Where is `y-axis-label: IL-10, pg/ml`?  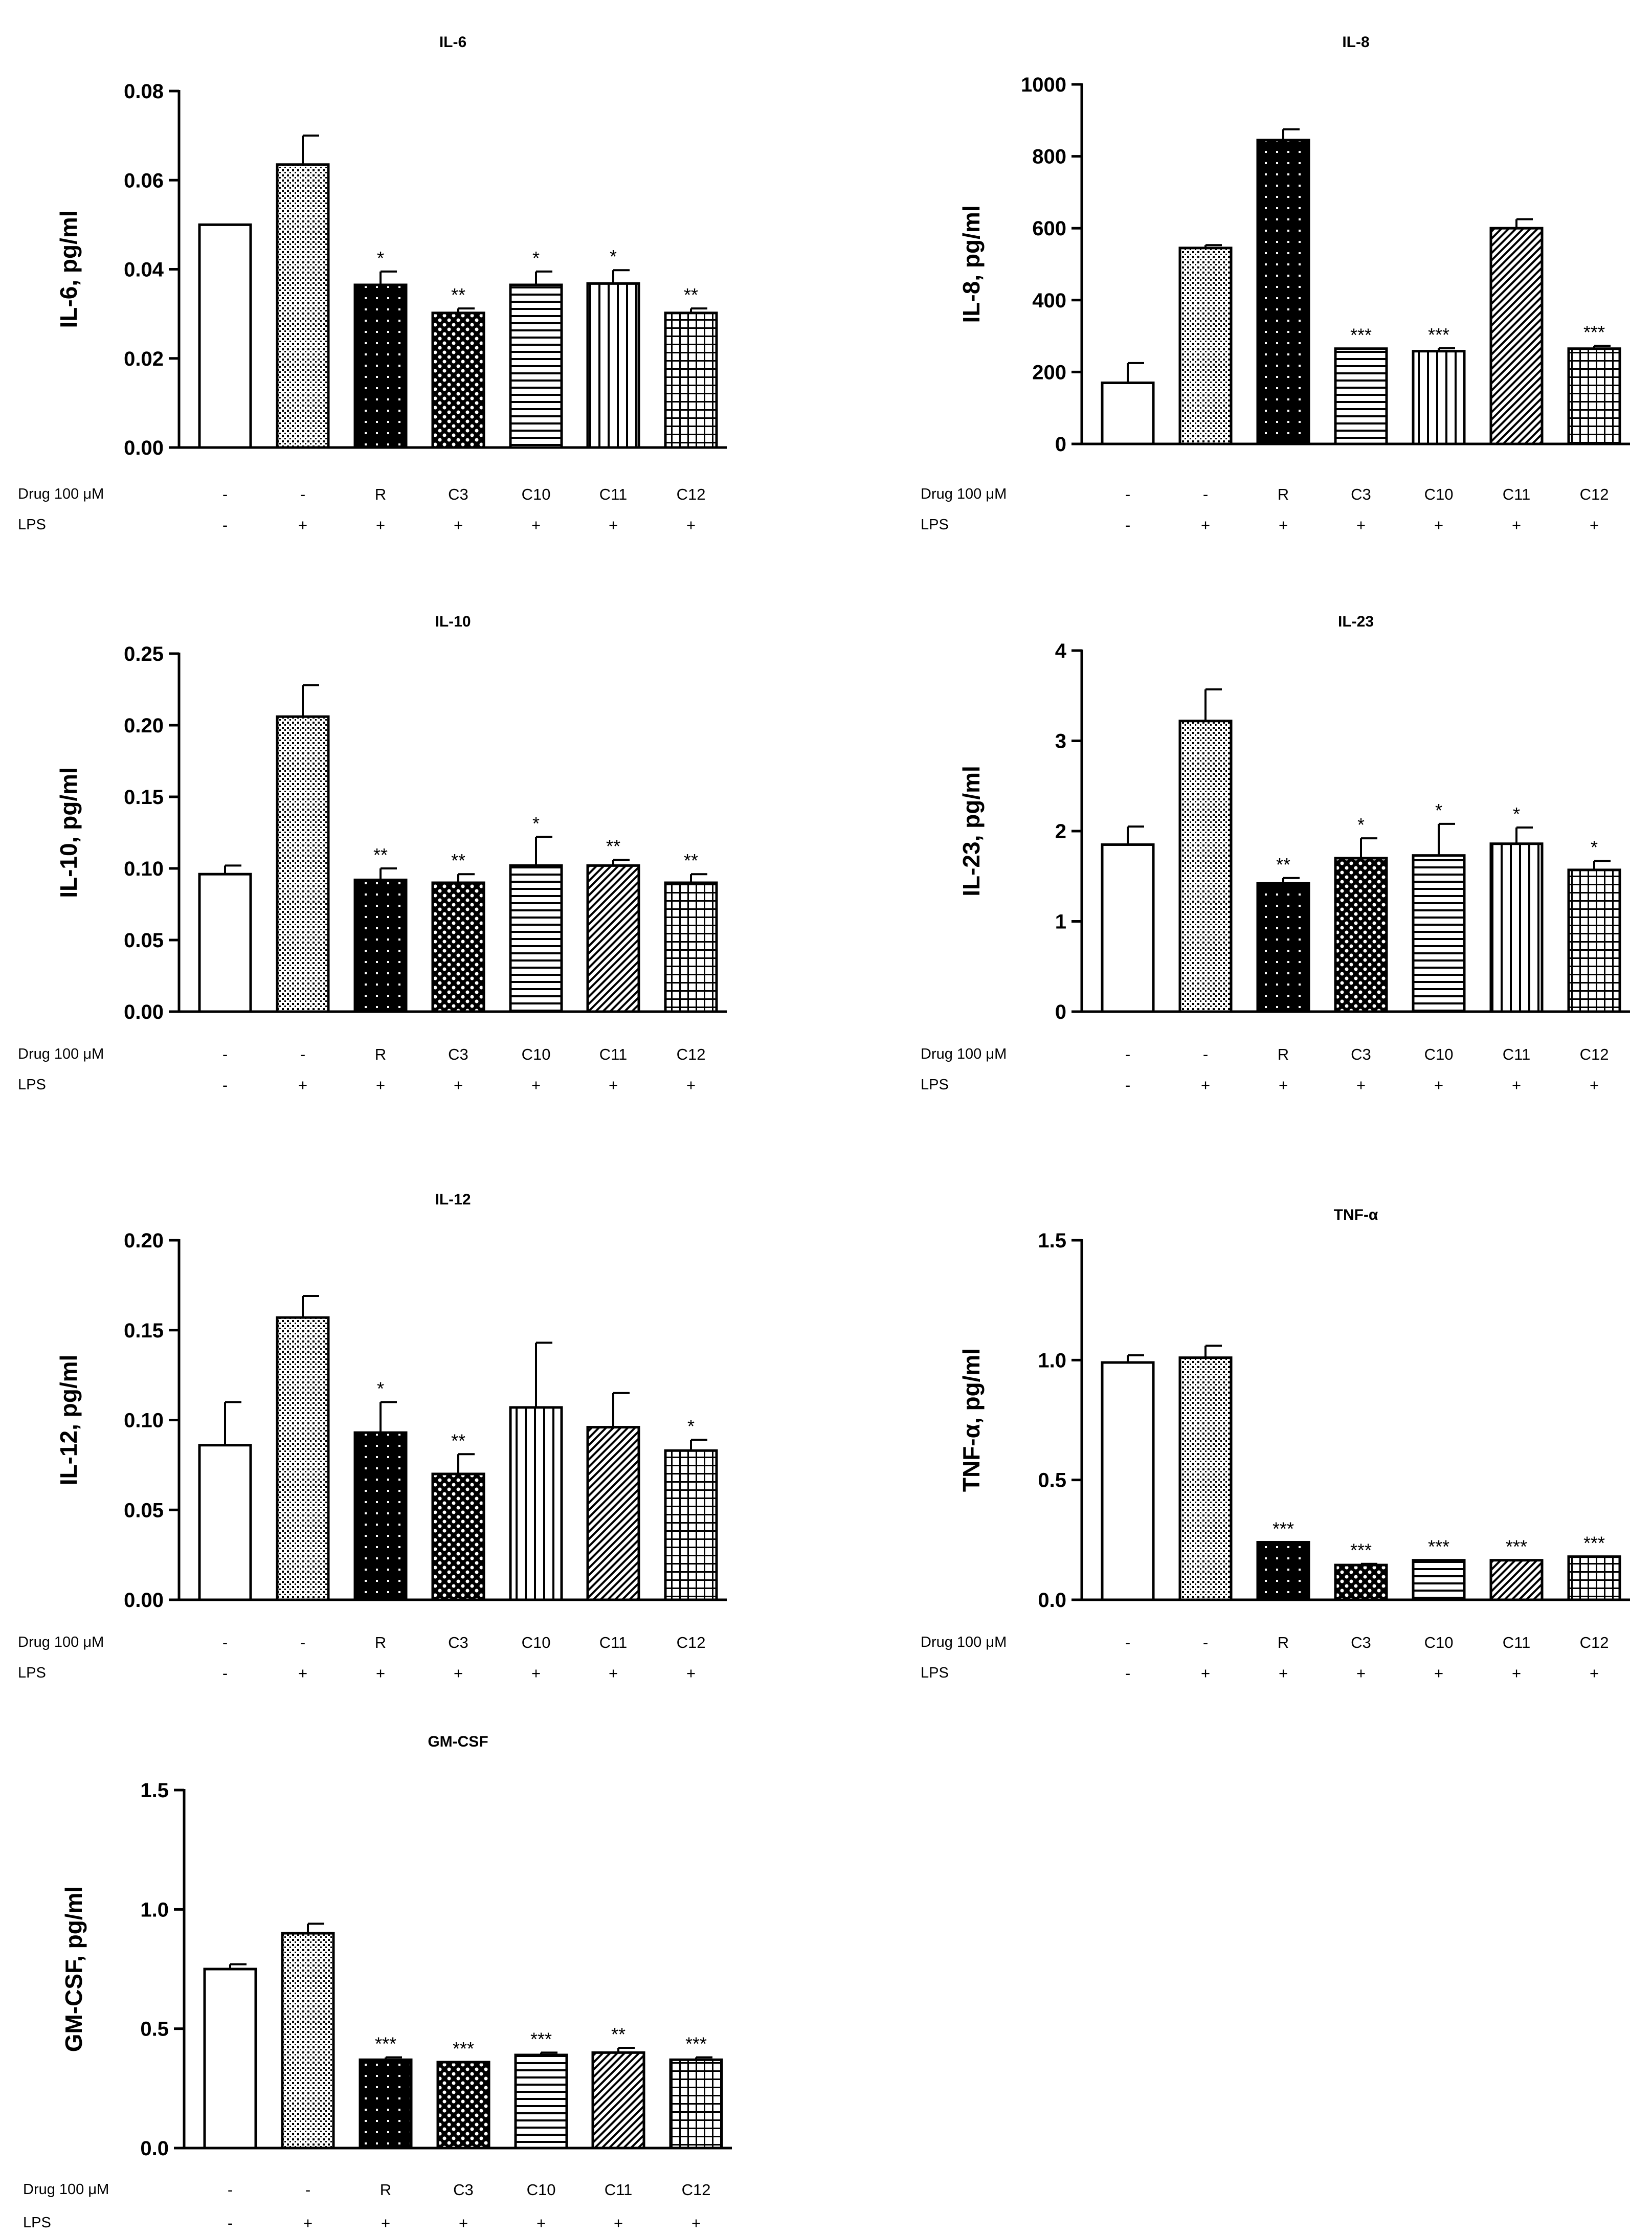
y-axis-label: IL-10, pg/ml is located at coordinates (68, 832).